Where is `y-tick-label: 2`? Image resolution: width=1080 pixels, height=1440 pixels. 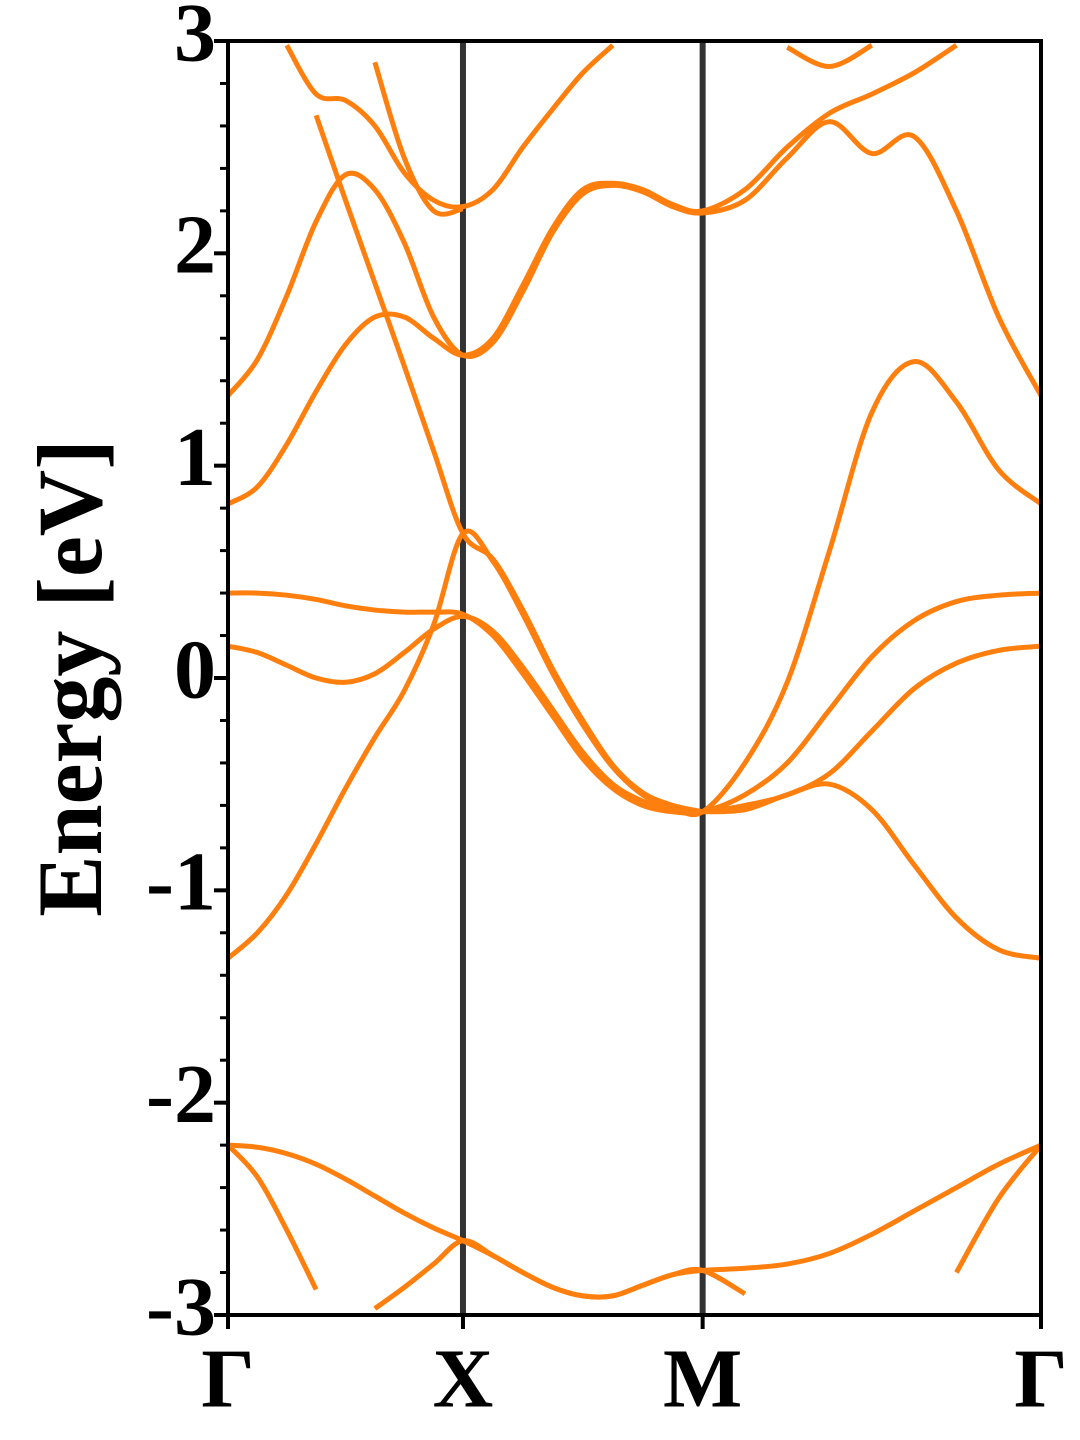
y-tick-label: 2 is located at coordinates (195, 245).